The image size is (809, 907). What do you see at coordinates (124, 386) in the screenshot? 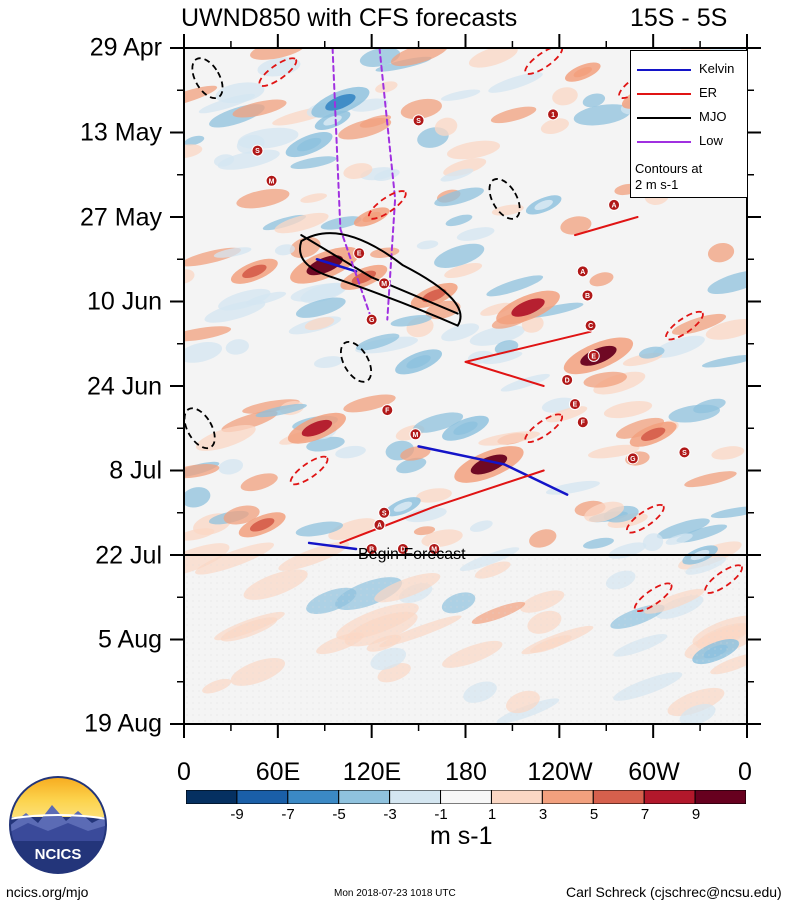
I see `y-tick-label: 24 Jun` at bounding box center [124, 386].